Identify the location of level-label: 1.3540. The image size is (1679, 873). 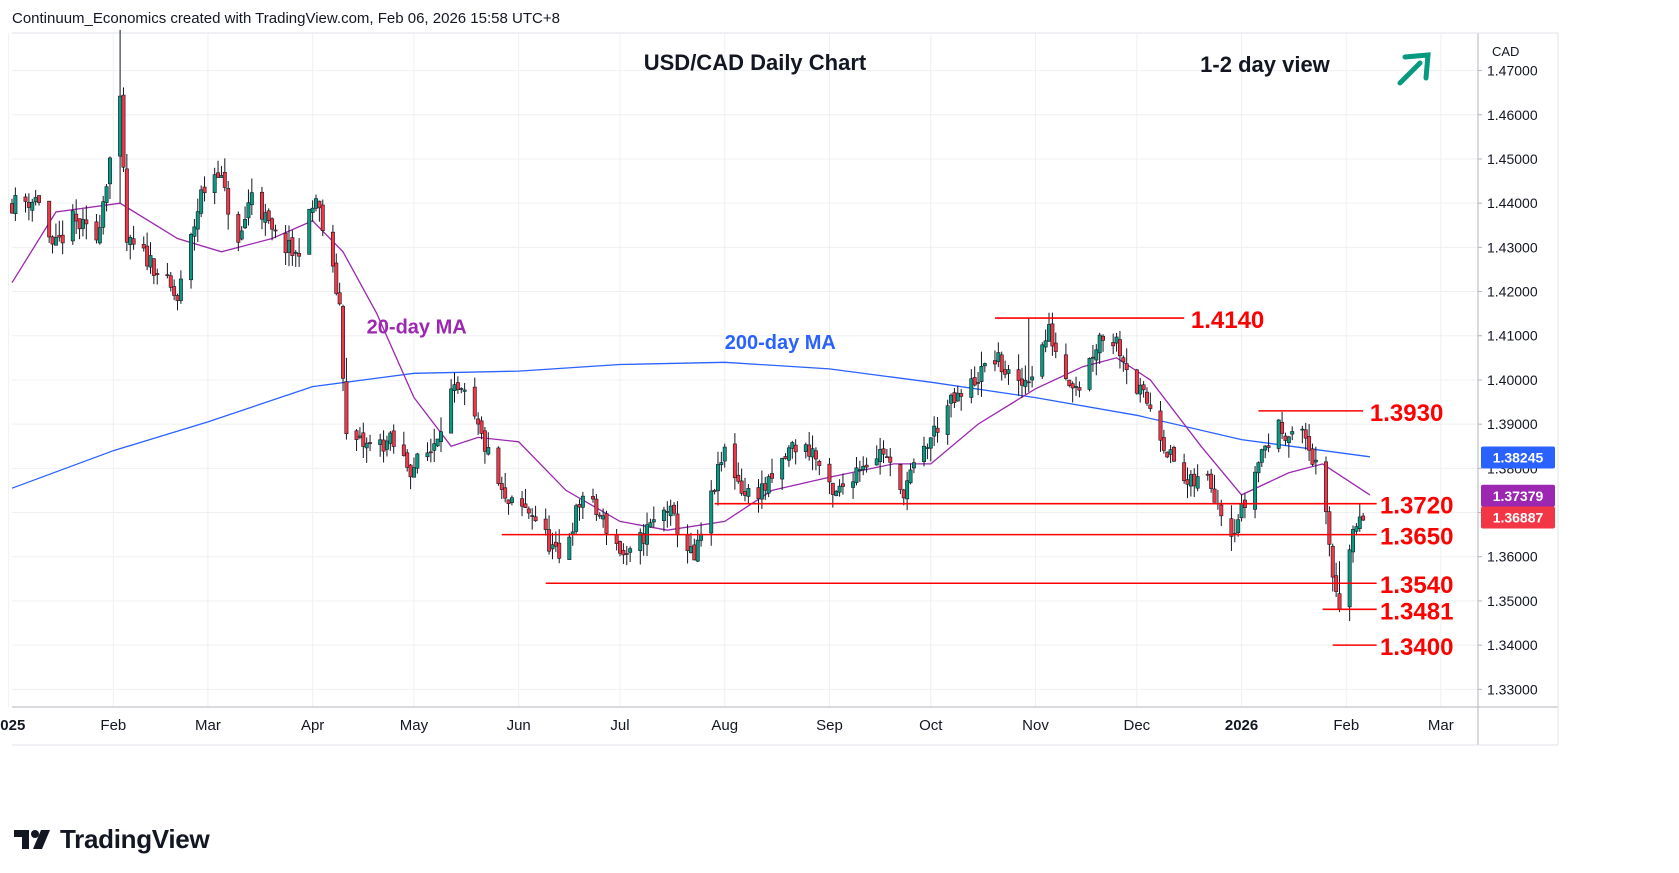
(1416, 585).